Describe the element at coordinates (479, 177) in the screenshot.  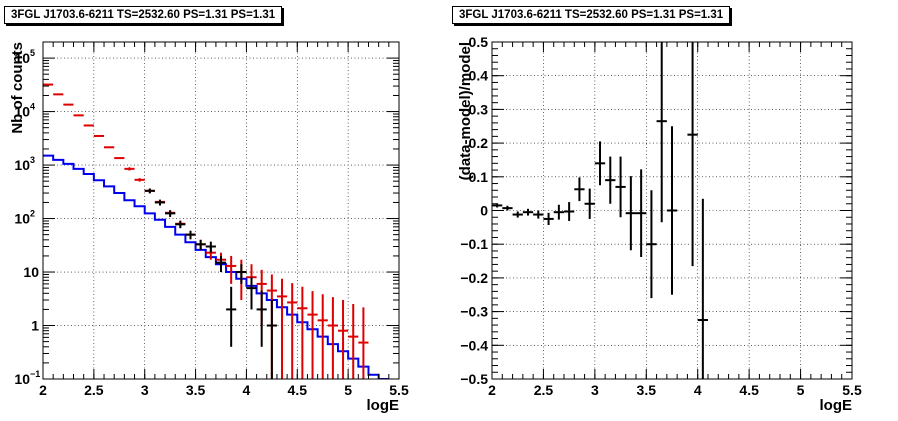
I see `y-tick-label: 0.1` at that location.